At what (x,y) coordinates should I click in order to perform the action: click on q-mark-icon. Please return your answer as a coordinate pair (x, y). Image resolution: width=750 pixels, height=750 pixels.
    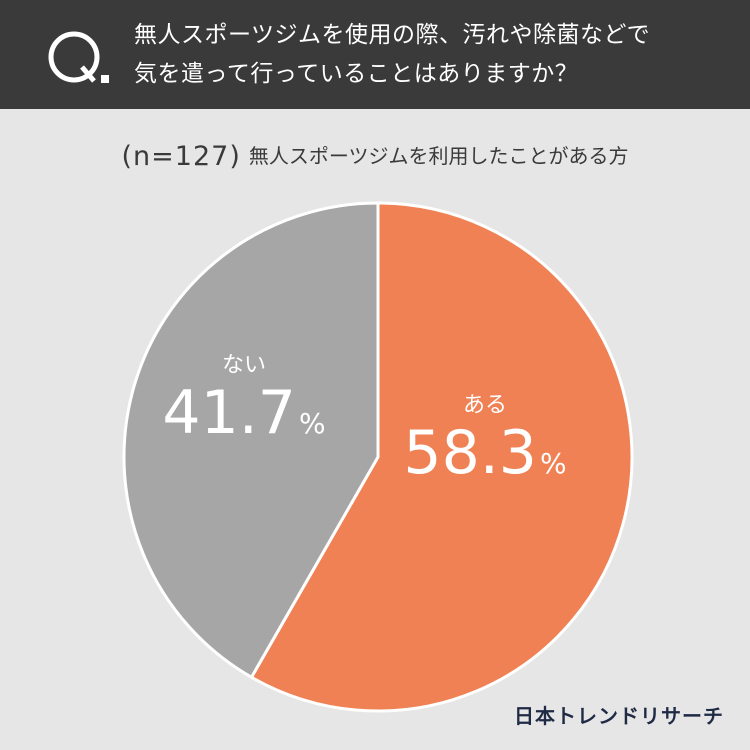
    Looking at the image, I should click on (78, 57).